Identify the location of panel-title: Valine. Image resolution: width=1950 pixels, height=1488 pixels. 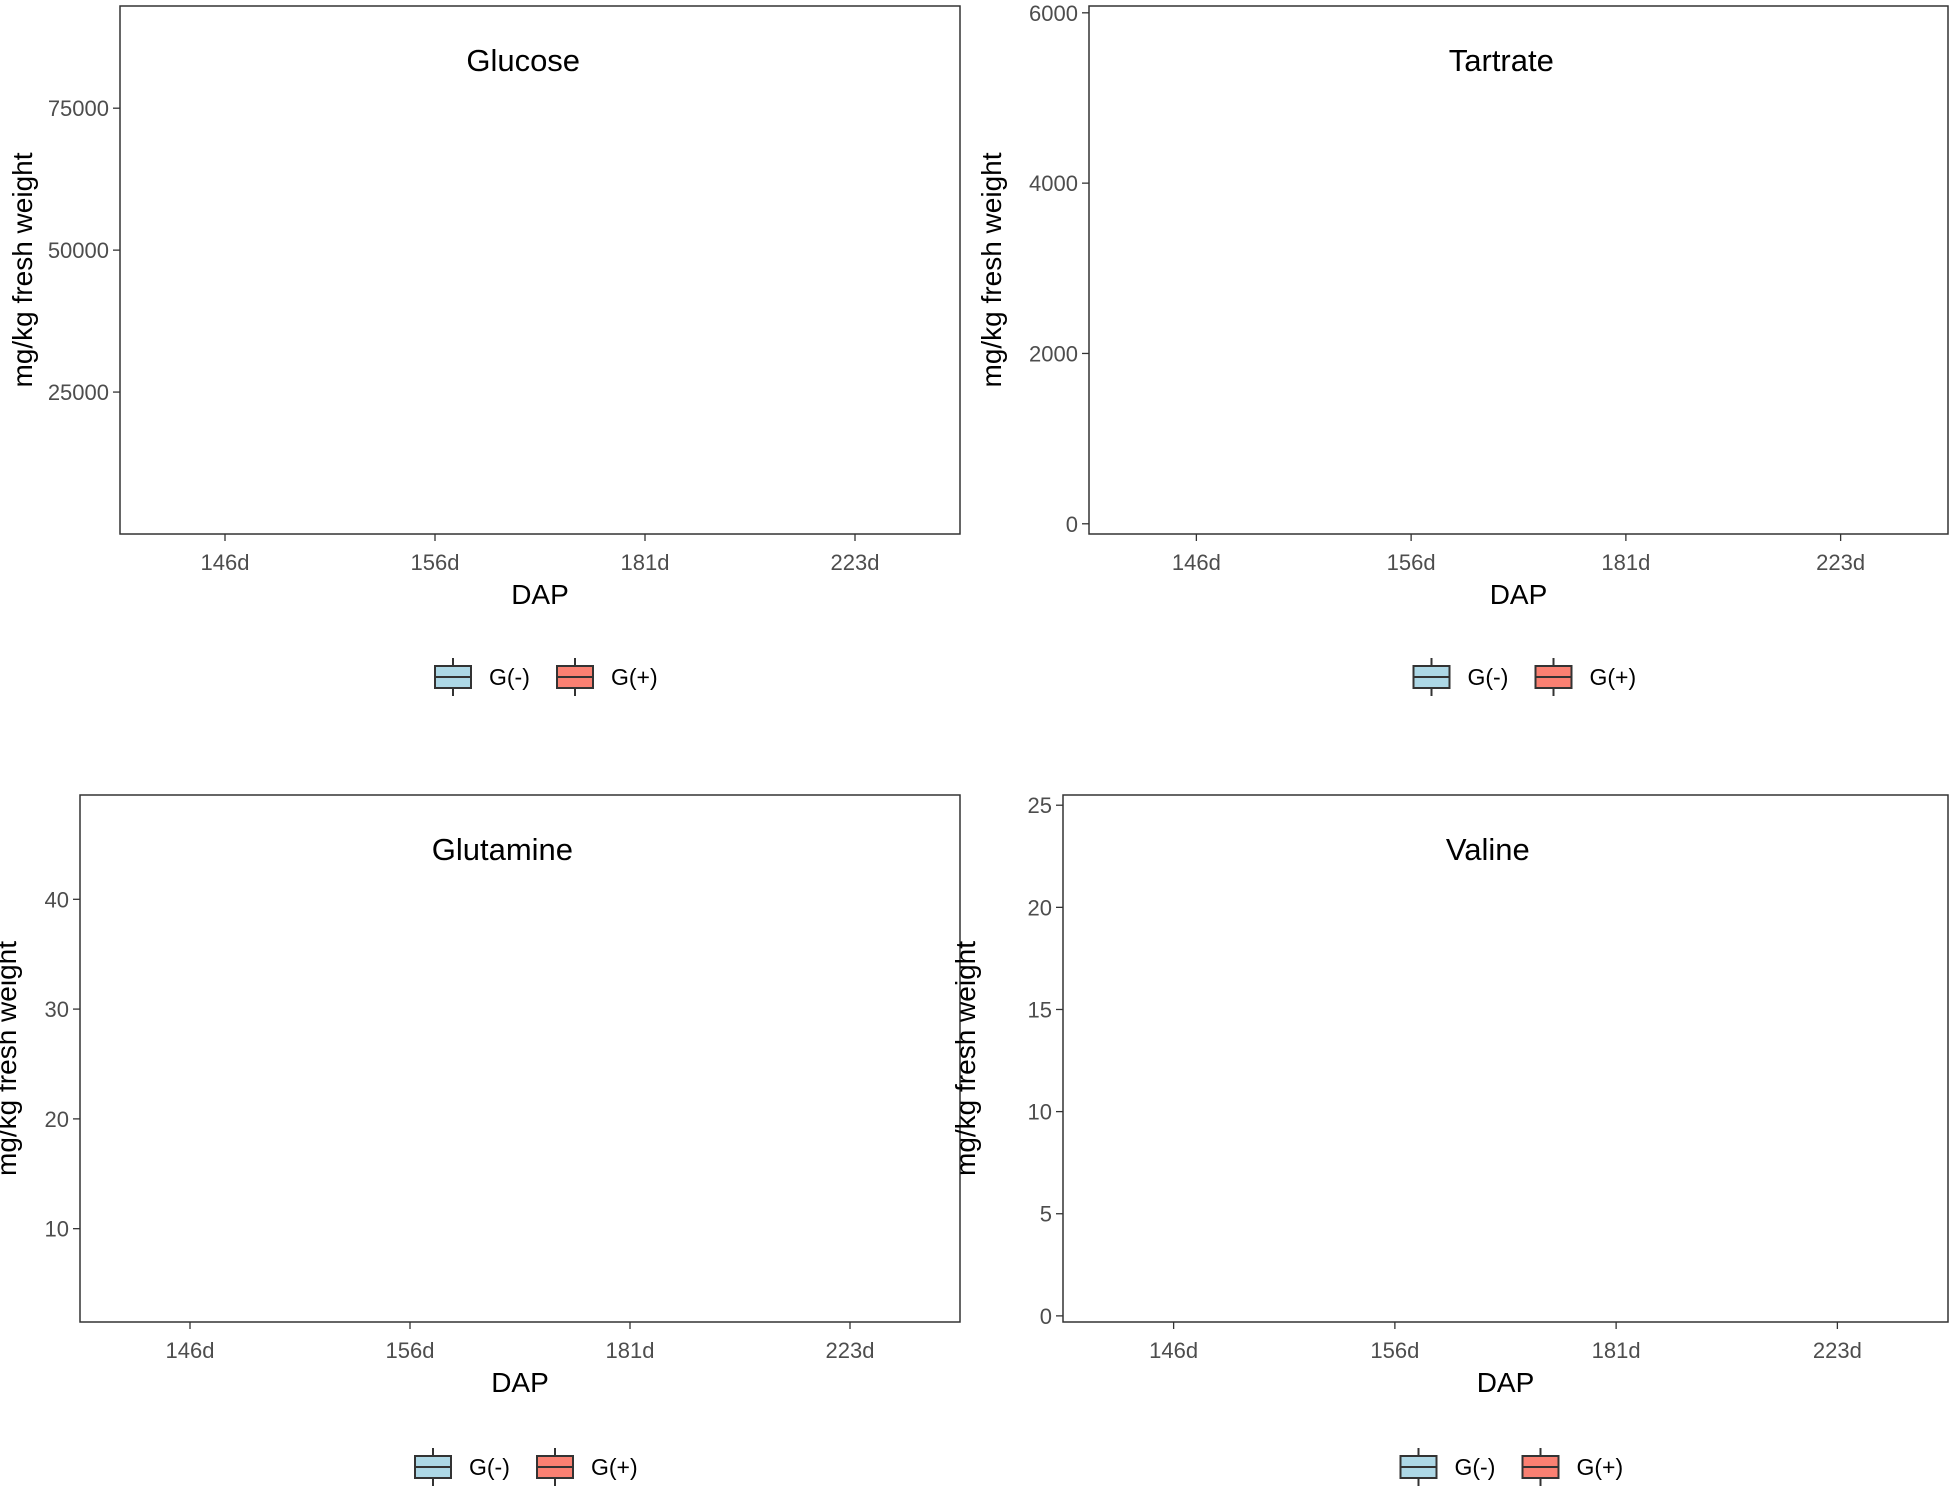
(1488, 849).